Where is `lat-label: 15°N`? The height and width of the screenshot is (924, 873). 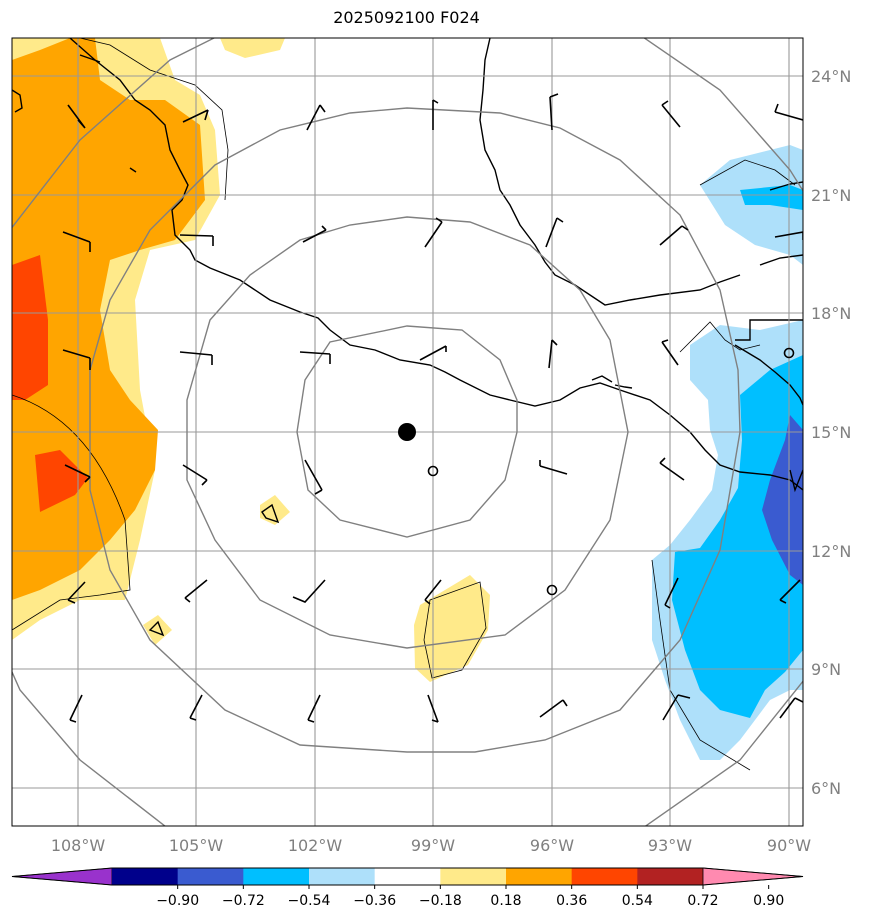
lat-label: 15°N is located at coordinates (831, 432).